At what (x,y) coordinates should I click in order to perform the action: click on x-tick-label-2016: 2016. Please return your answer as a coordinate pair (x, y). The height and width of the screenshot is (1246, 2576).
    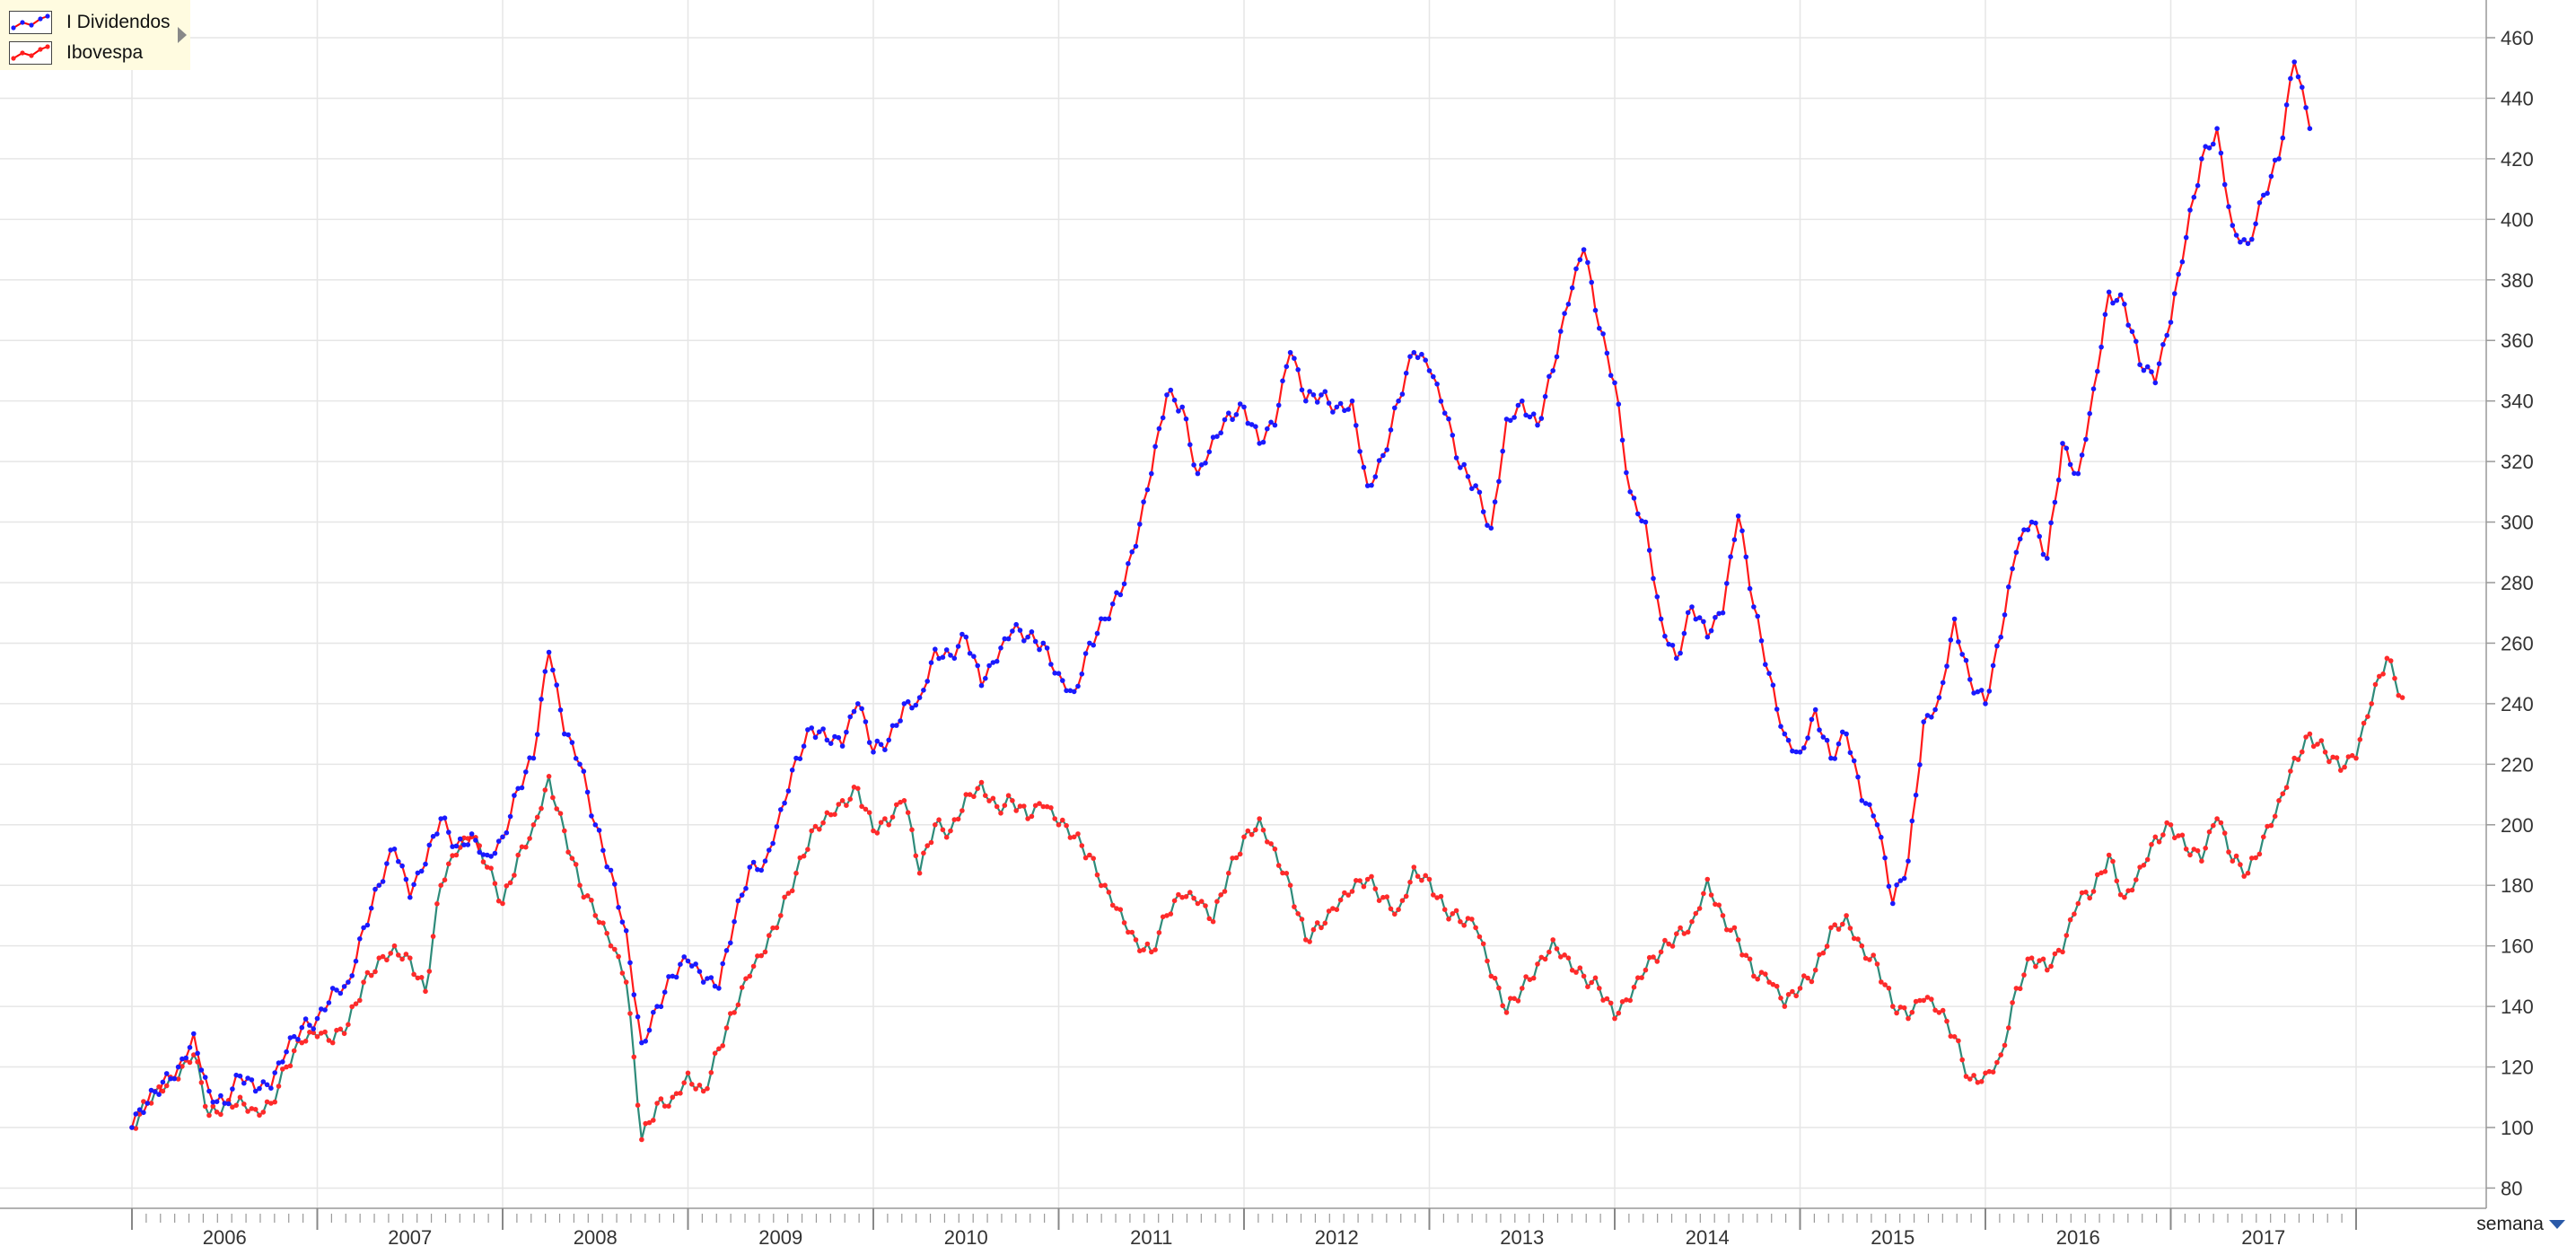
    Looking at the image, I should click on (2078, 1236).